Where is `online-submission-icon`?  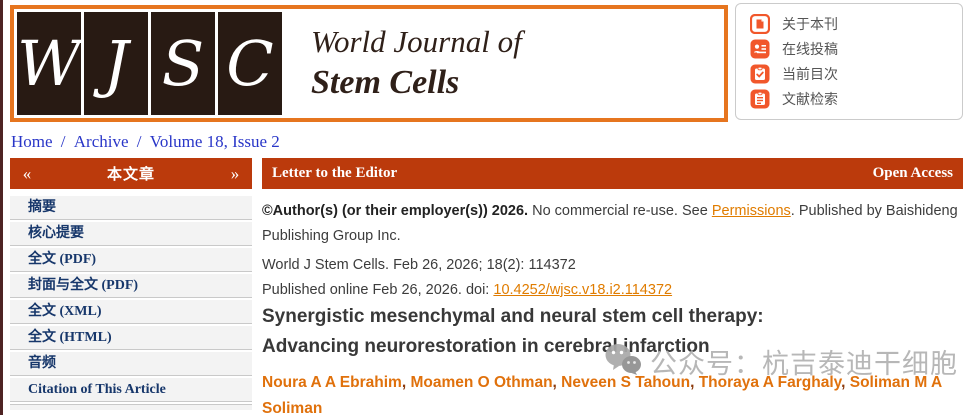
online-submission-icon is located at coordinates (760, 49).